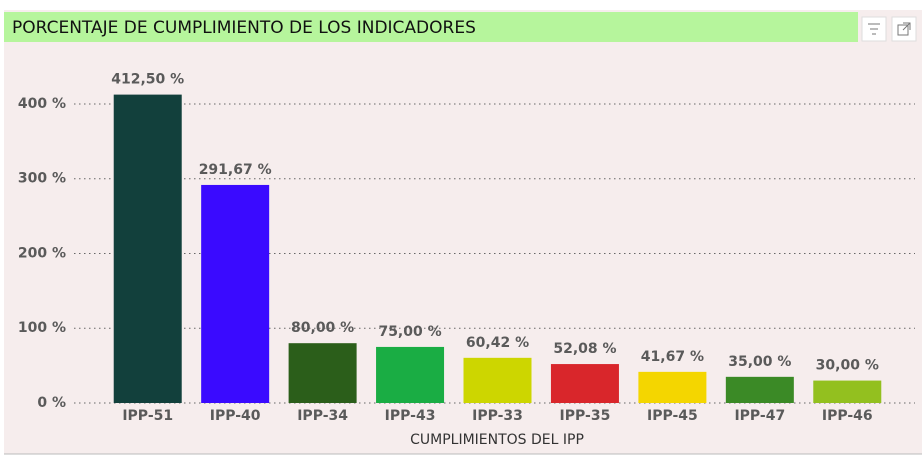 This screenshot has width=922, height=457. What do you see at coordinates (42, 328) in the screenshot?
I see `y-tick-label: 100 %` at bounding box center [42, 328].